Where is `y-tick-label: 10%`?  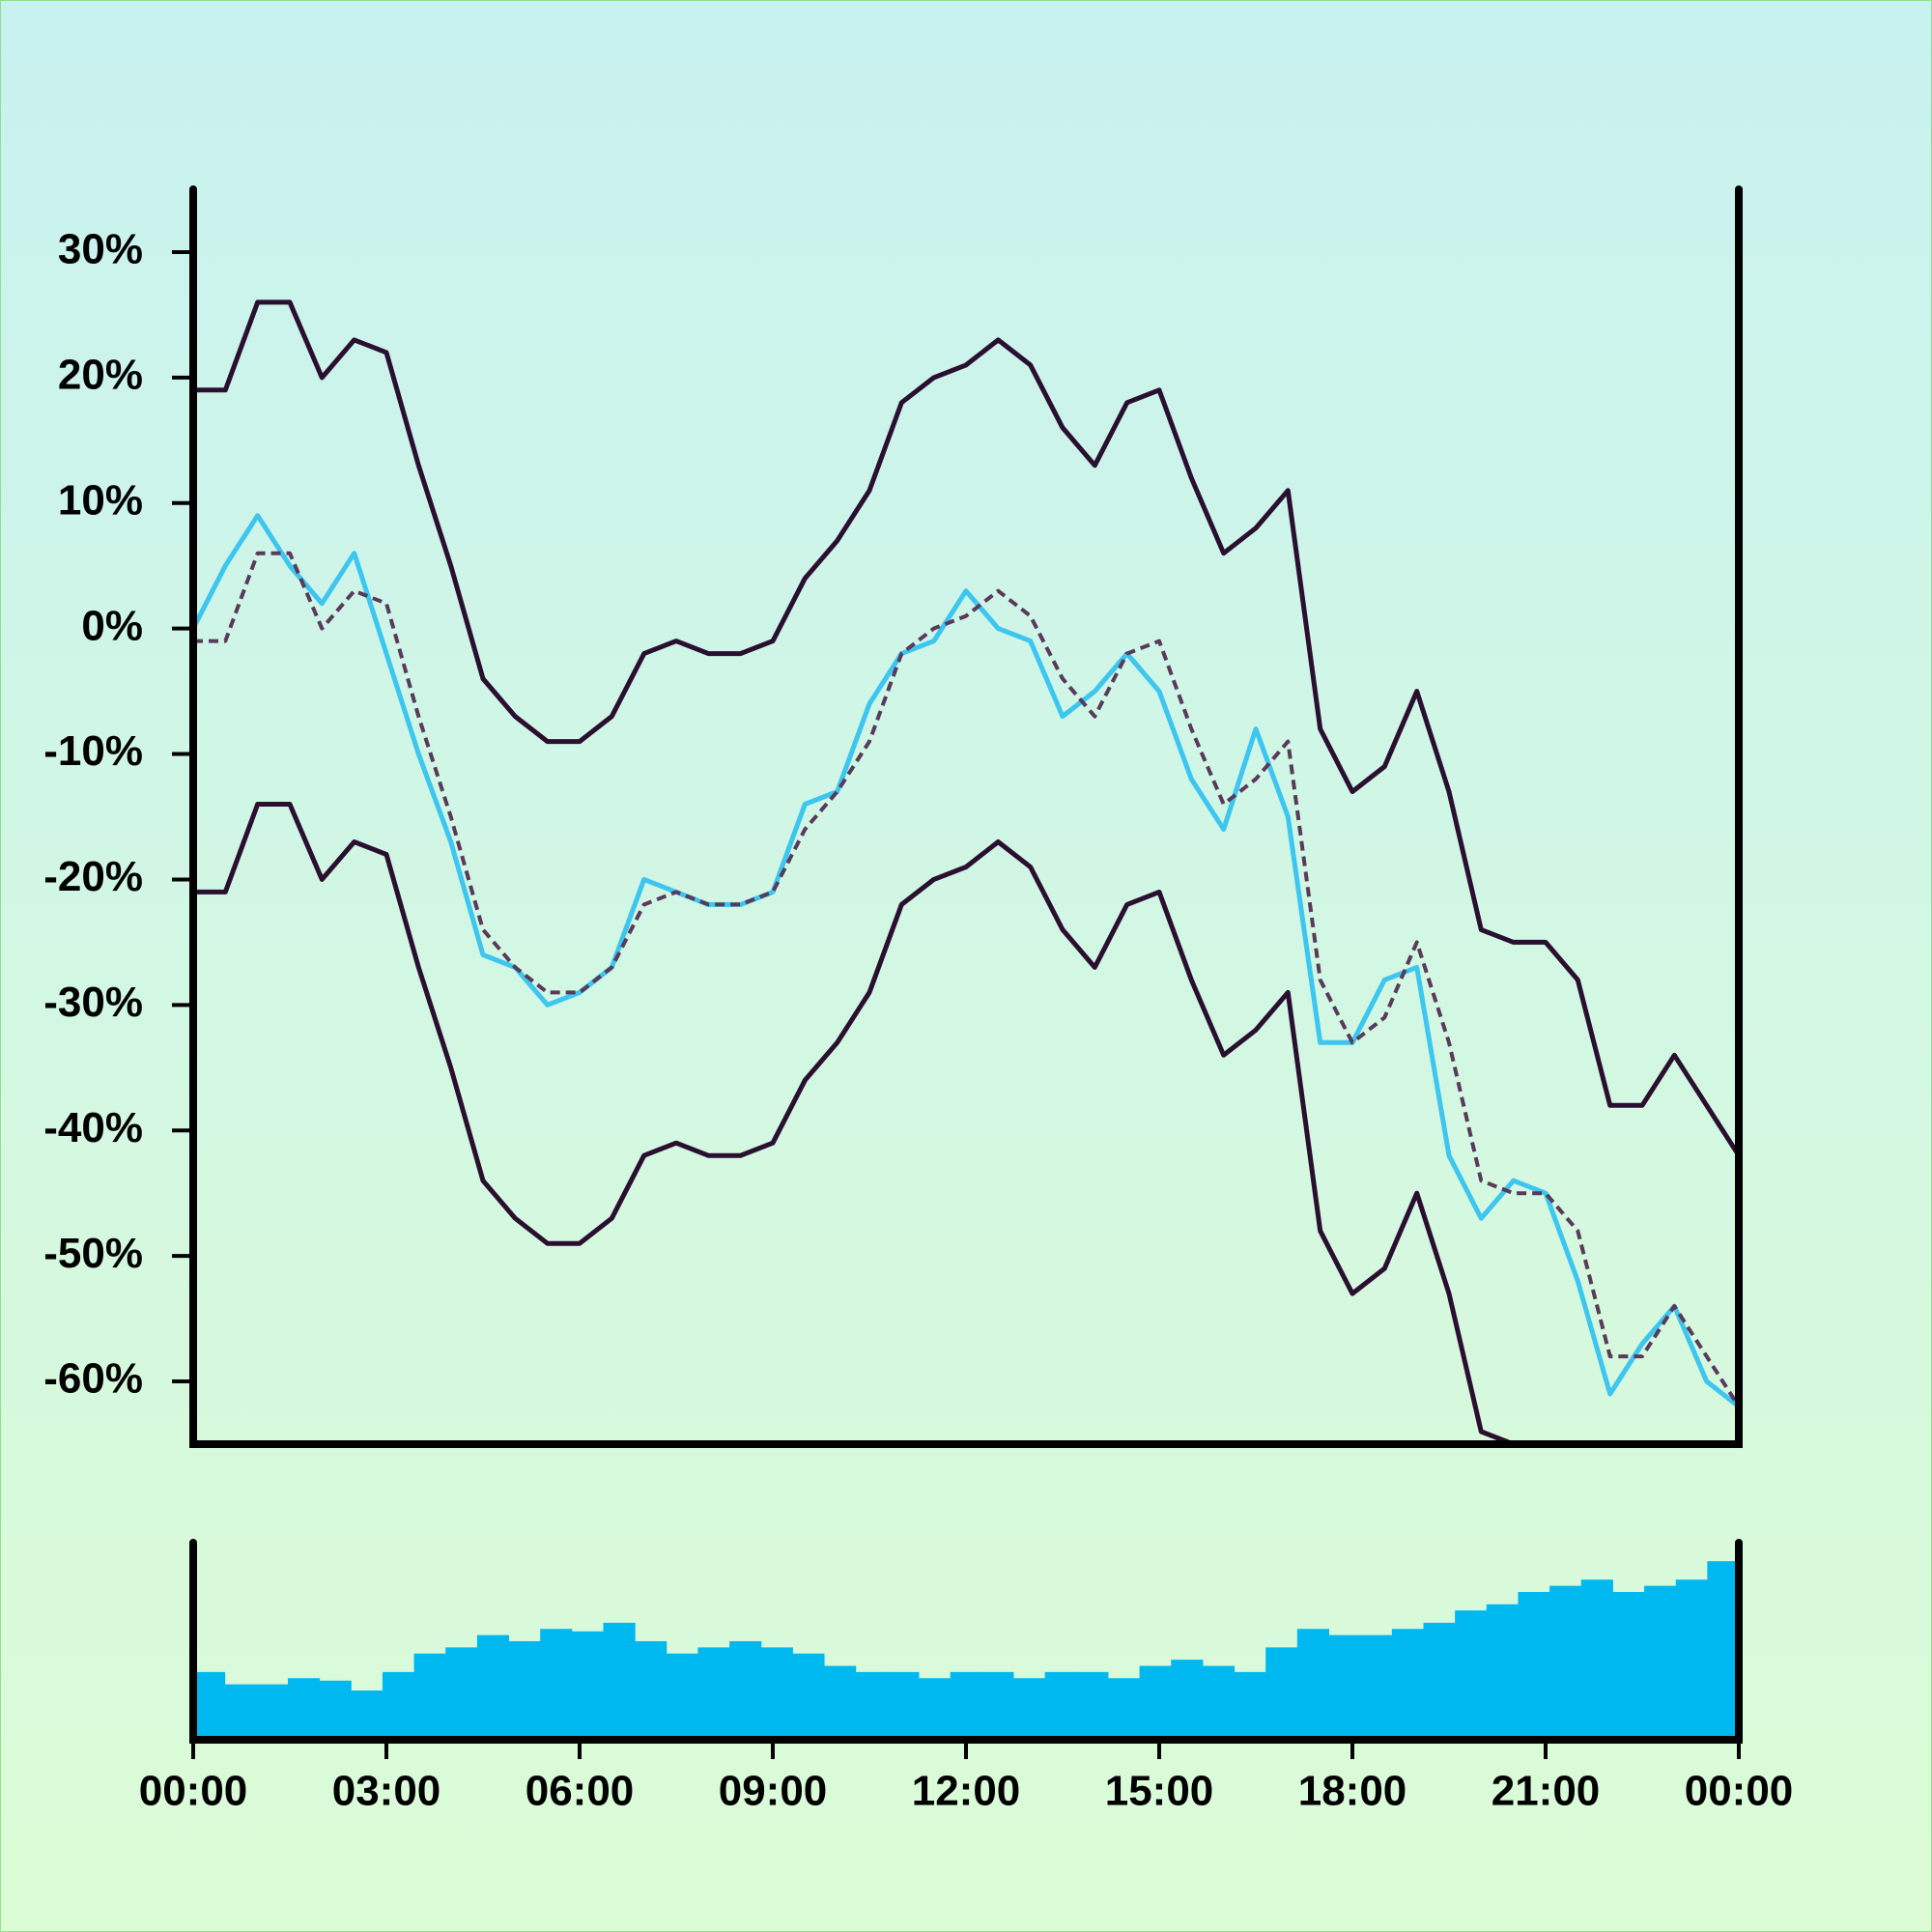 y-tick-label: 10% is located at coordinates (100, 500).